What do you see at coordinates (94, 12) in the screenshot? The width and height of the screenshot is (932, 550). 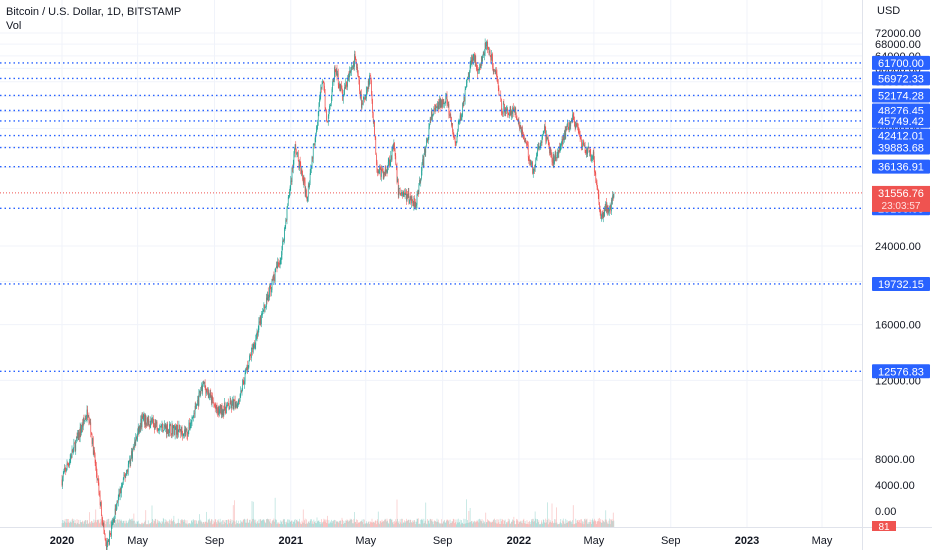 I see `symbol-title: Bitcoin / U.S. Dollar, 1D, BITSTAMP` at bounding box center [94, 12].